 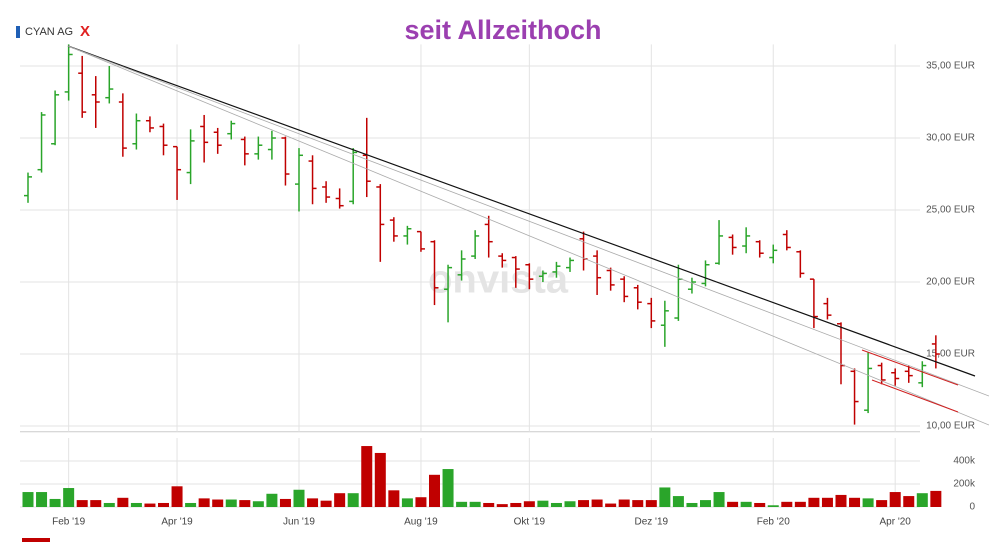 What do you see at coordinates (950, 138) in the screenshot?
I see `y-tick-label: 30,00 EUR` at bounding box center [950, 138].